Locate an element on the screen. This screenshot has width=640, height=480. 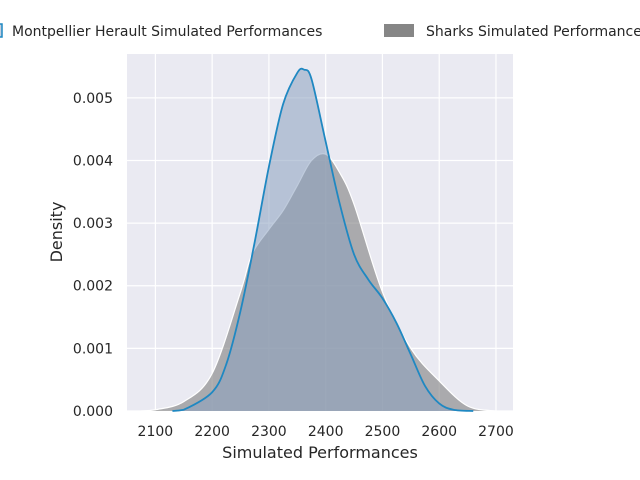
y-tick-label: 0.005 is located at coordinates (93, 99).